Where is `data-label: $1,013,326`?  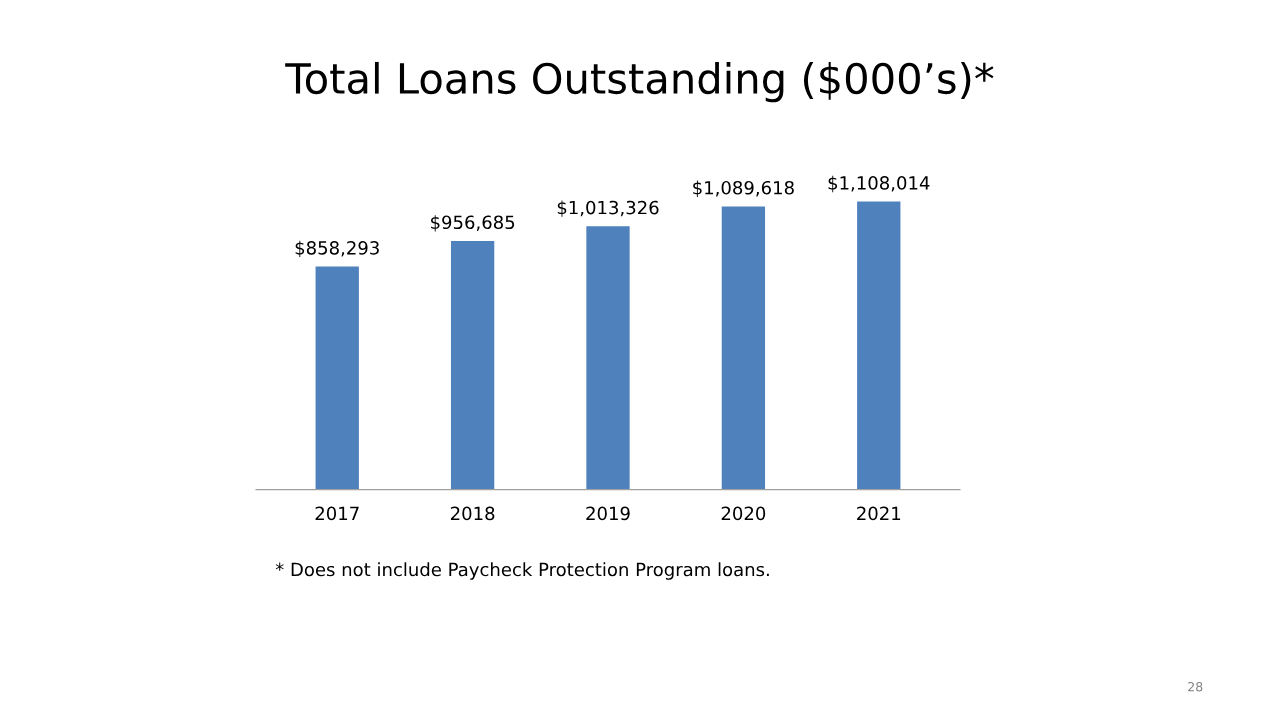 data-label: $1,013,326 is located at coordinates (608, 208).